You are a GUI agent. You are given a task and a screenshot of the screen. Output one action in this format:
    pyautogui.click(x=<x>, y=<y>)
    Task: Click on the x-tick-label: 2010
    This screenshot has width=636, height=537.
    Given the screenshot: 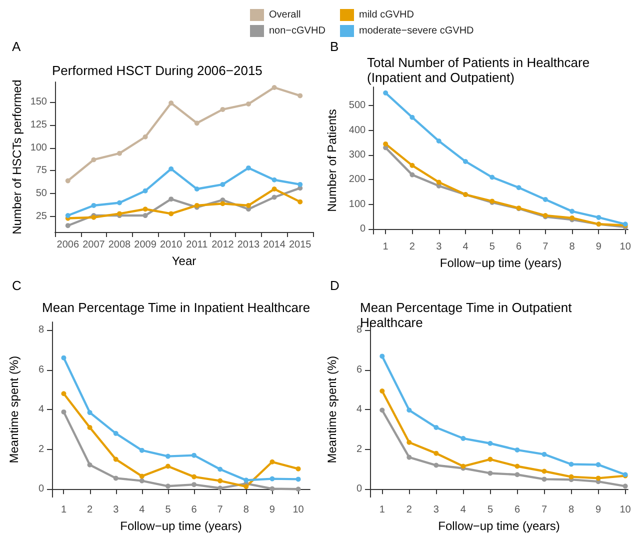 What is the action you would take?
    pyautogui.click(x=171, y=245)
    